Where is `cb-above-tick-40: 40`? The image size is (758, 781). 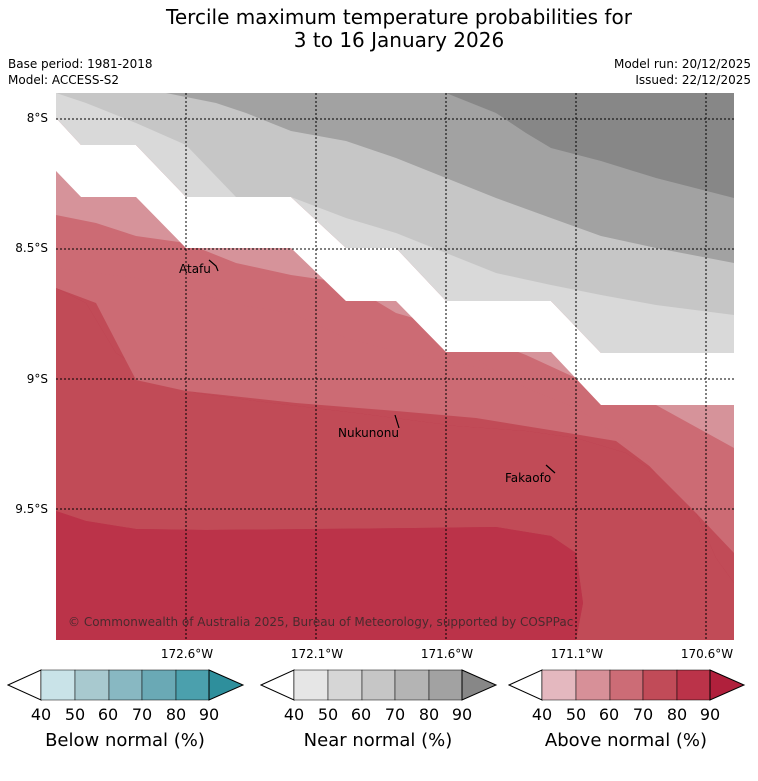
cb-above-tick-40: 40 is located at coordinates (542, 714).